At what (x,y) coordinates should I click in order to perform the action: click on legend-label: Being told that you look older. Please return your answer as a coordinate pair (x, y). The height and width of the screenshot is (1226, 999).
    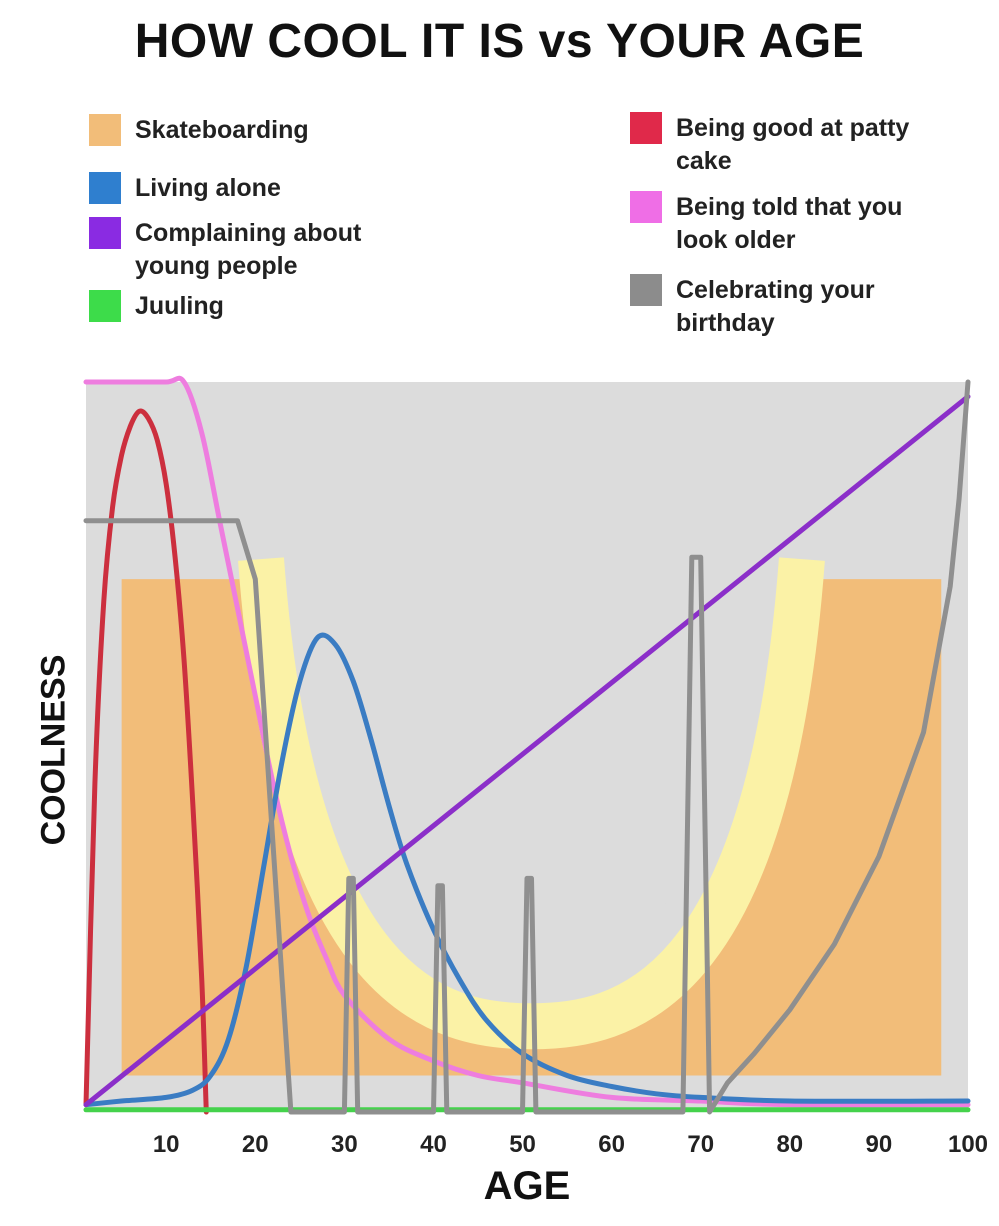
    Looking at the image, I should click on (789, 223).